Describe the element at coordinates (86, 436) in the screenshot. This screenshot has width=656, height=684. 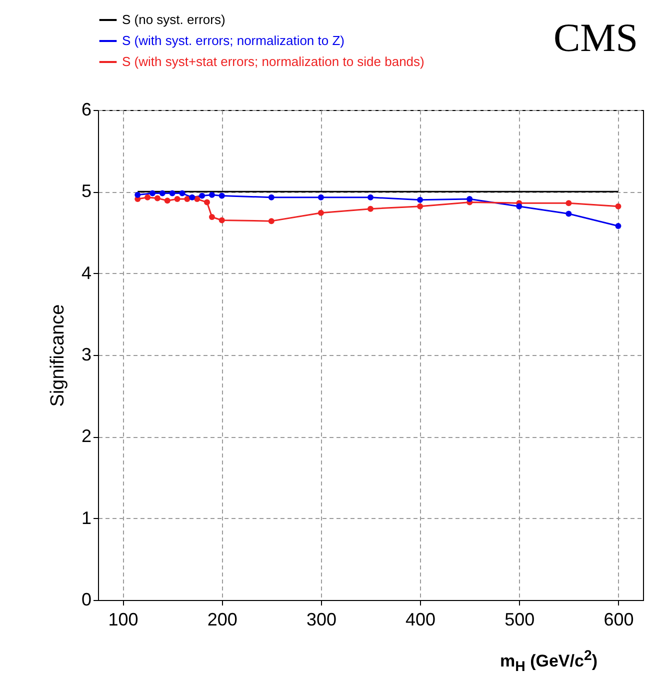
I see `y-tick-label: 2` at that location.